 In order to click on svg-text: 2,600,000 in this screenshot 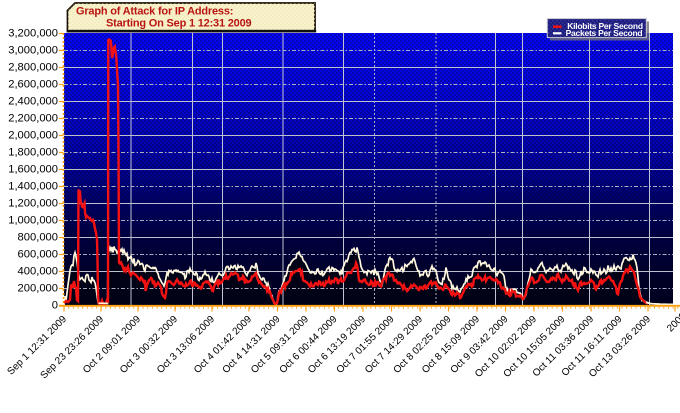, I will do `click(33, 85)`.